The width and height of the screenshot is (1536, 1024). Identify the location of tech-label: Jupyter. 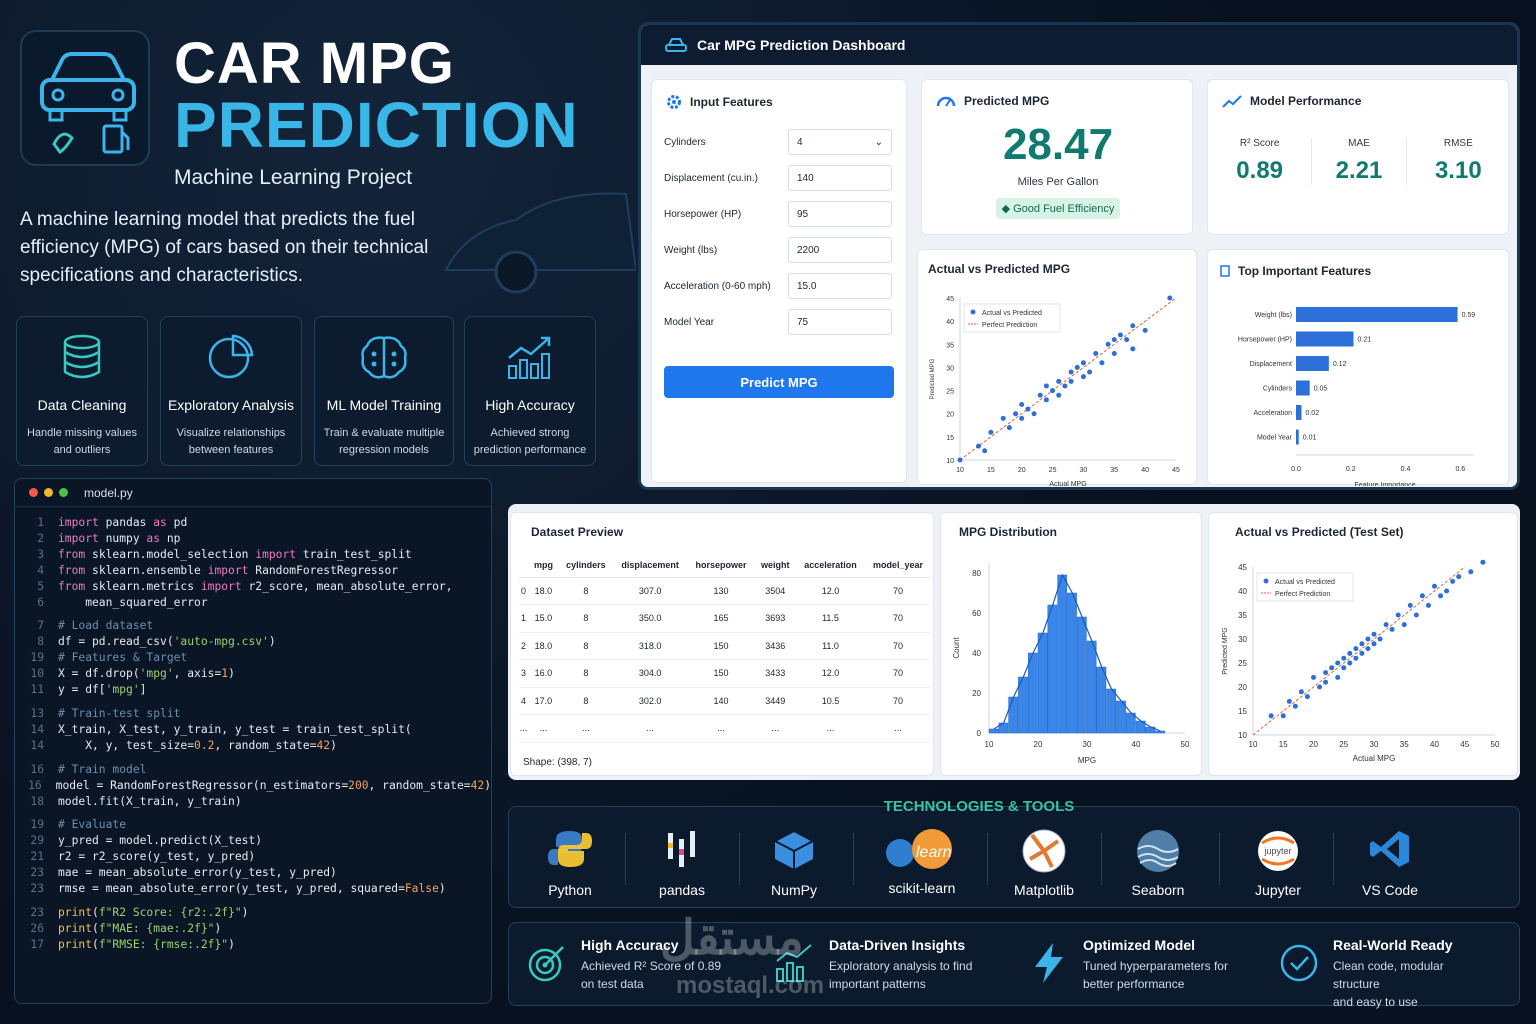
(1278, 890).